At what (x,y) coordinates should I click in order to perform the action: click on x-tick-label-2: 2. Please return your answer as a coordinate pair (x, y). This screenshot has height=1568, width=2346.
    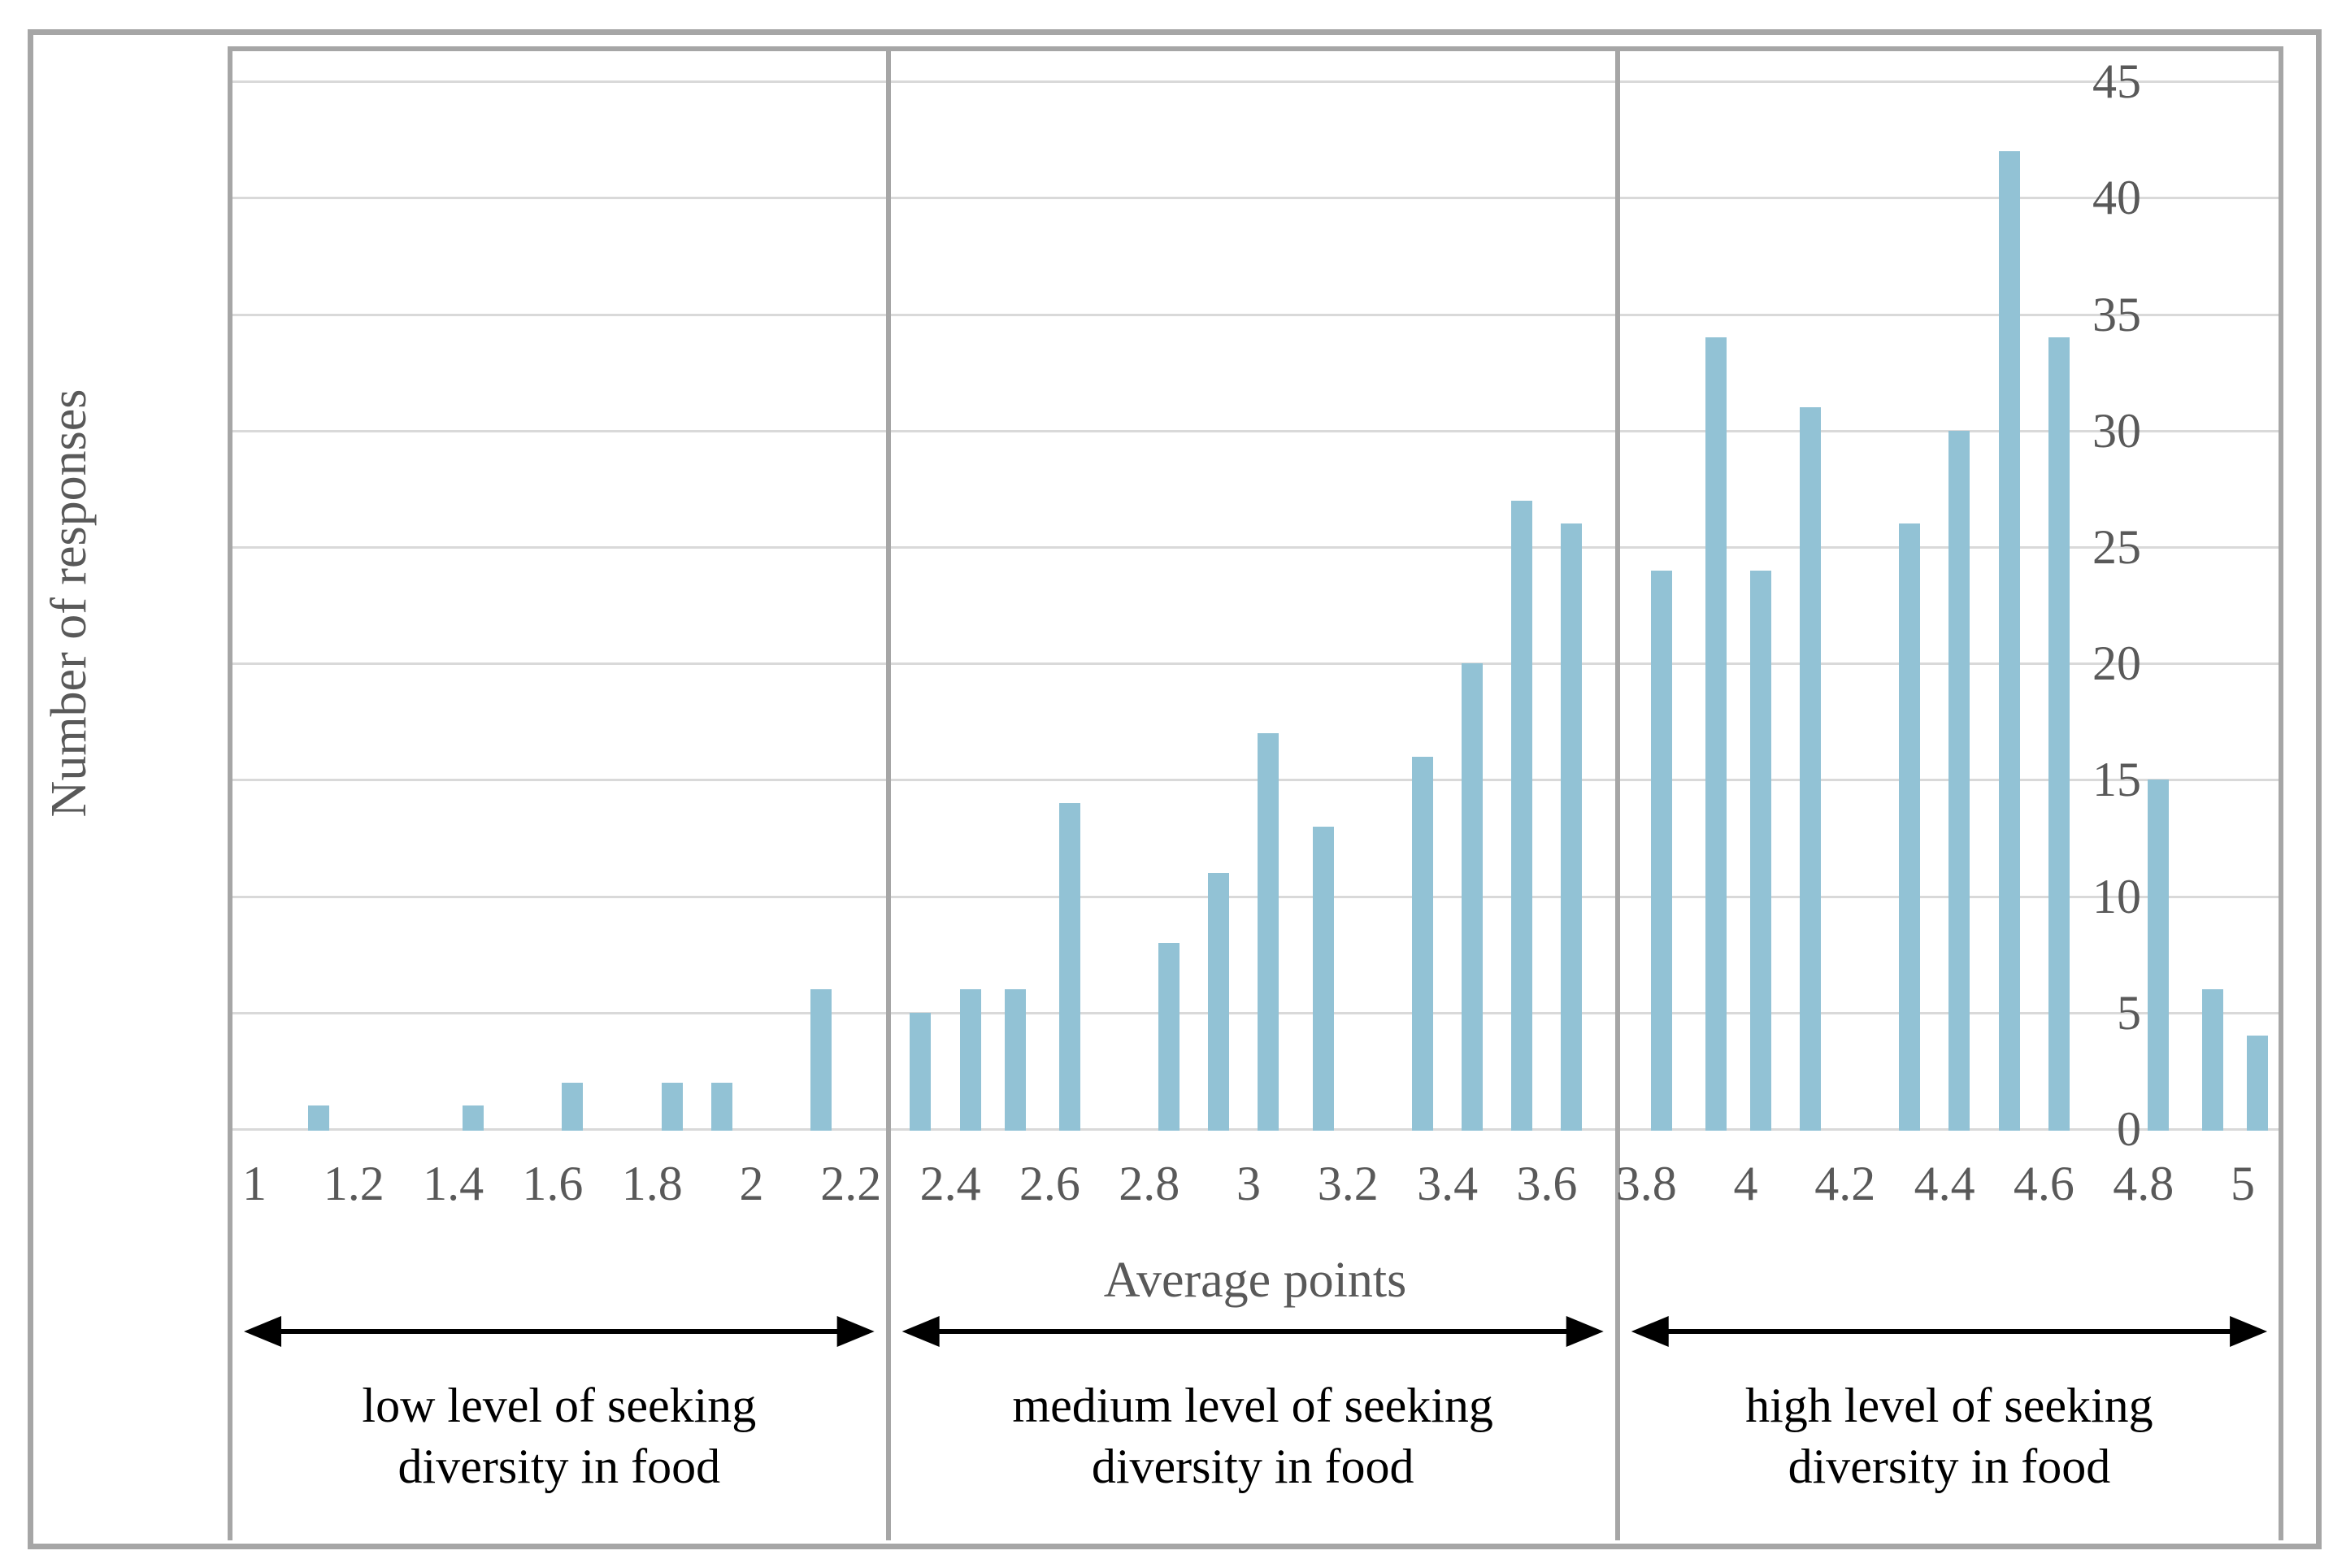
    Looking at the image, I should click on (751, 1183).